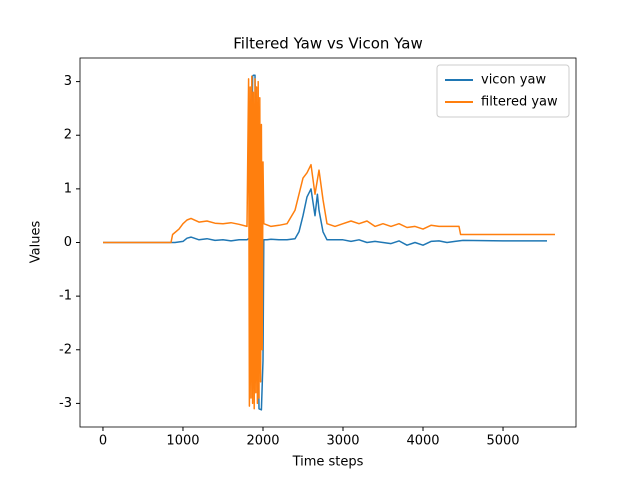  I want to click on y-tick-label: 3, so click(68, 81).